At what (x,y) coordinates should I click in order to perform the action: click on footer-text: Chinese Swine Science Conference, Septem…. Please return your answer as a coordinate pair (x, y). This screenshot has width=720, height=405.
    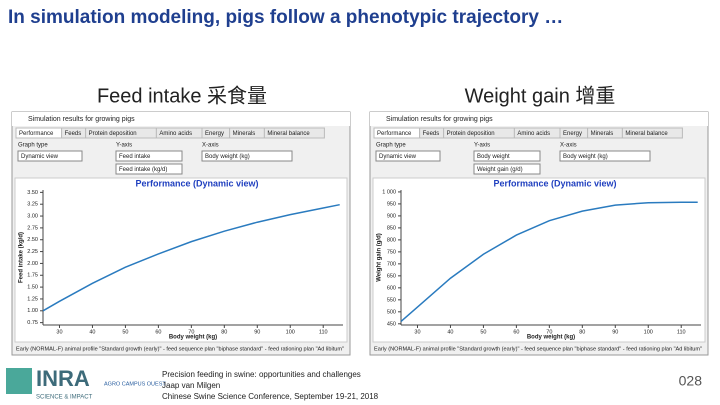
    Looking at the image, I should click on (270, 396).